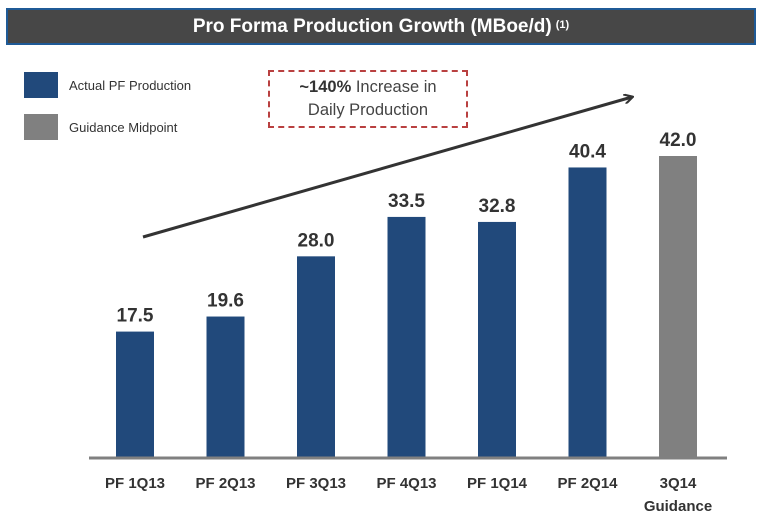 Image resolution: width=762 pixels, height=517 pixels. Describe the element at coordinates (678, 483) in the screenshot. I see `category-label: 3Q14` at that location.